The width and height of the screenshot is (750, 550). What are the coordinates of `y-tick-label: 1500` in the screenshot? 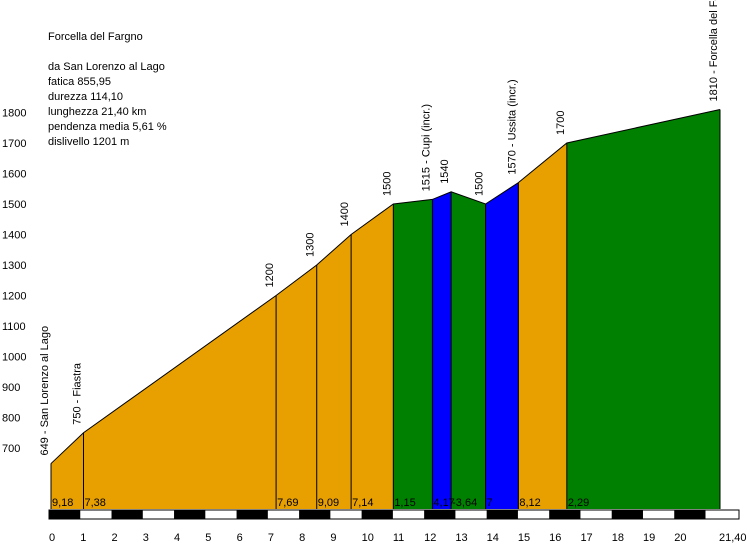 It's located at (14, 205).